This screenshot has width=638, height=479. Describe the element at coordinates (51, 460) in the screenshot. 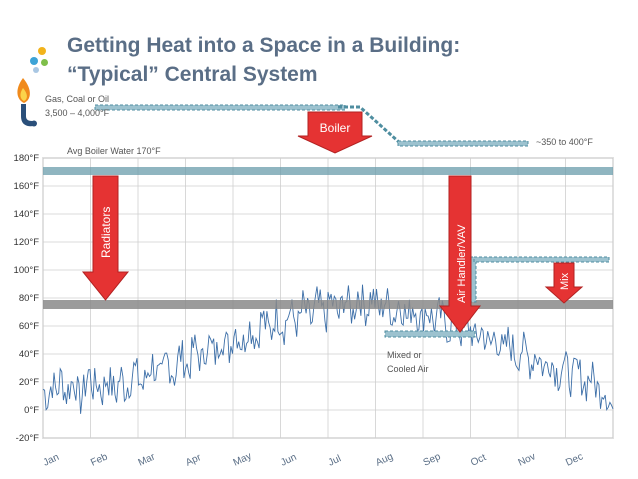

I see `x-tick-label: Jan` at that location.